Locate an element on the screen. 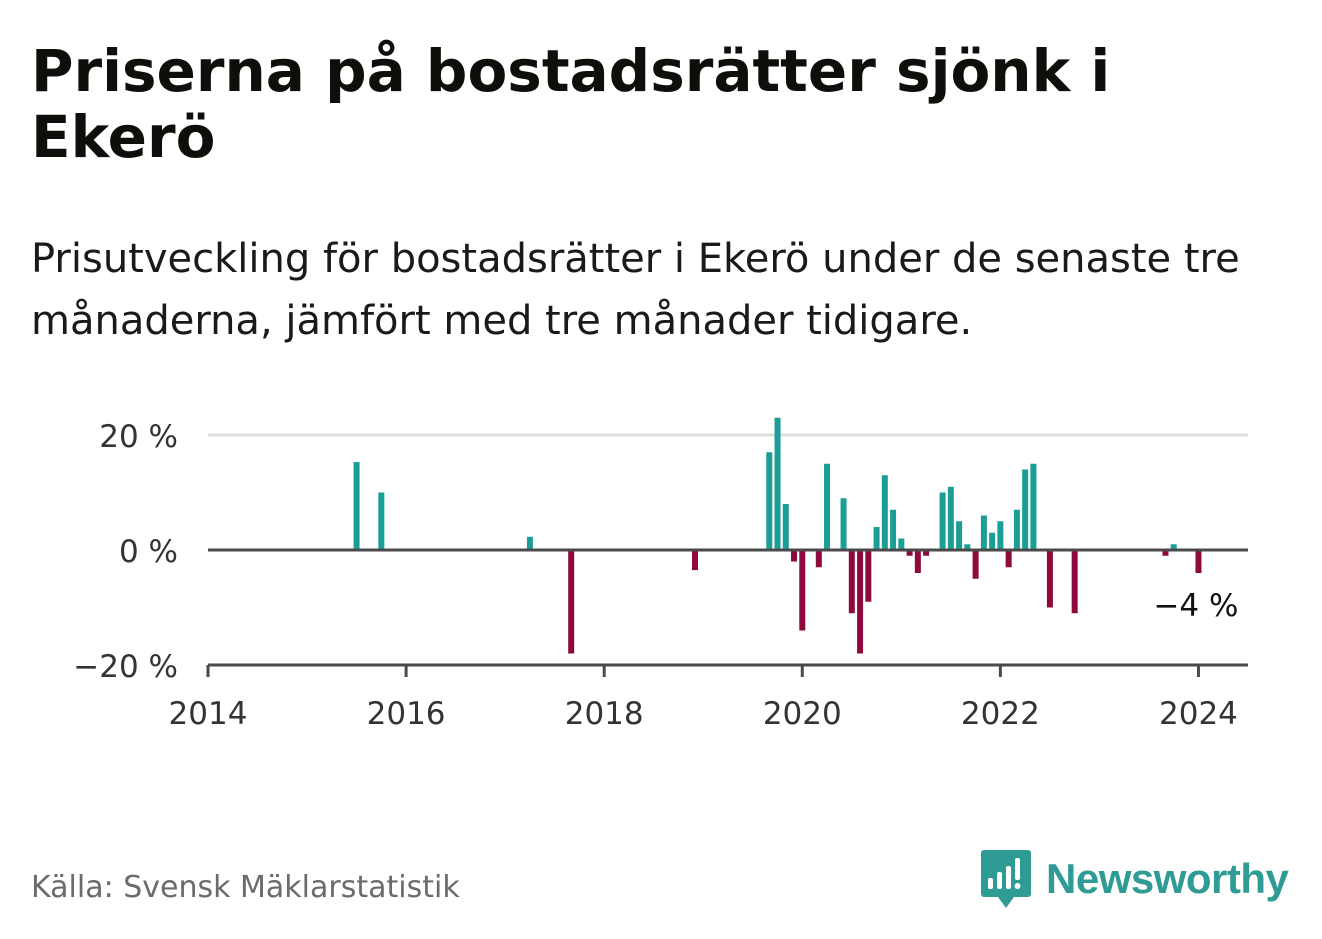  brand-logo: Newsworthy is located at coordinates (1134, 879).